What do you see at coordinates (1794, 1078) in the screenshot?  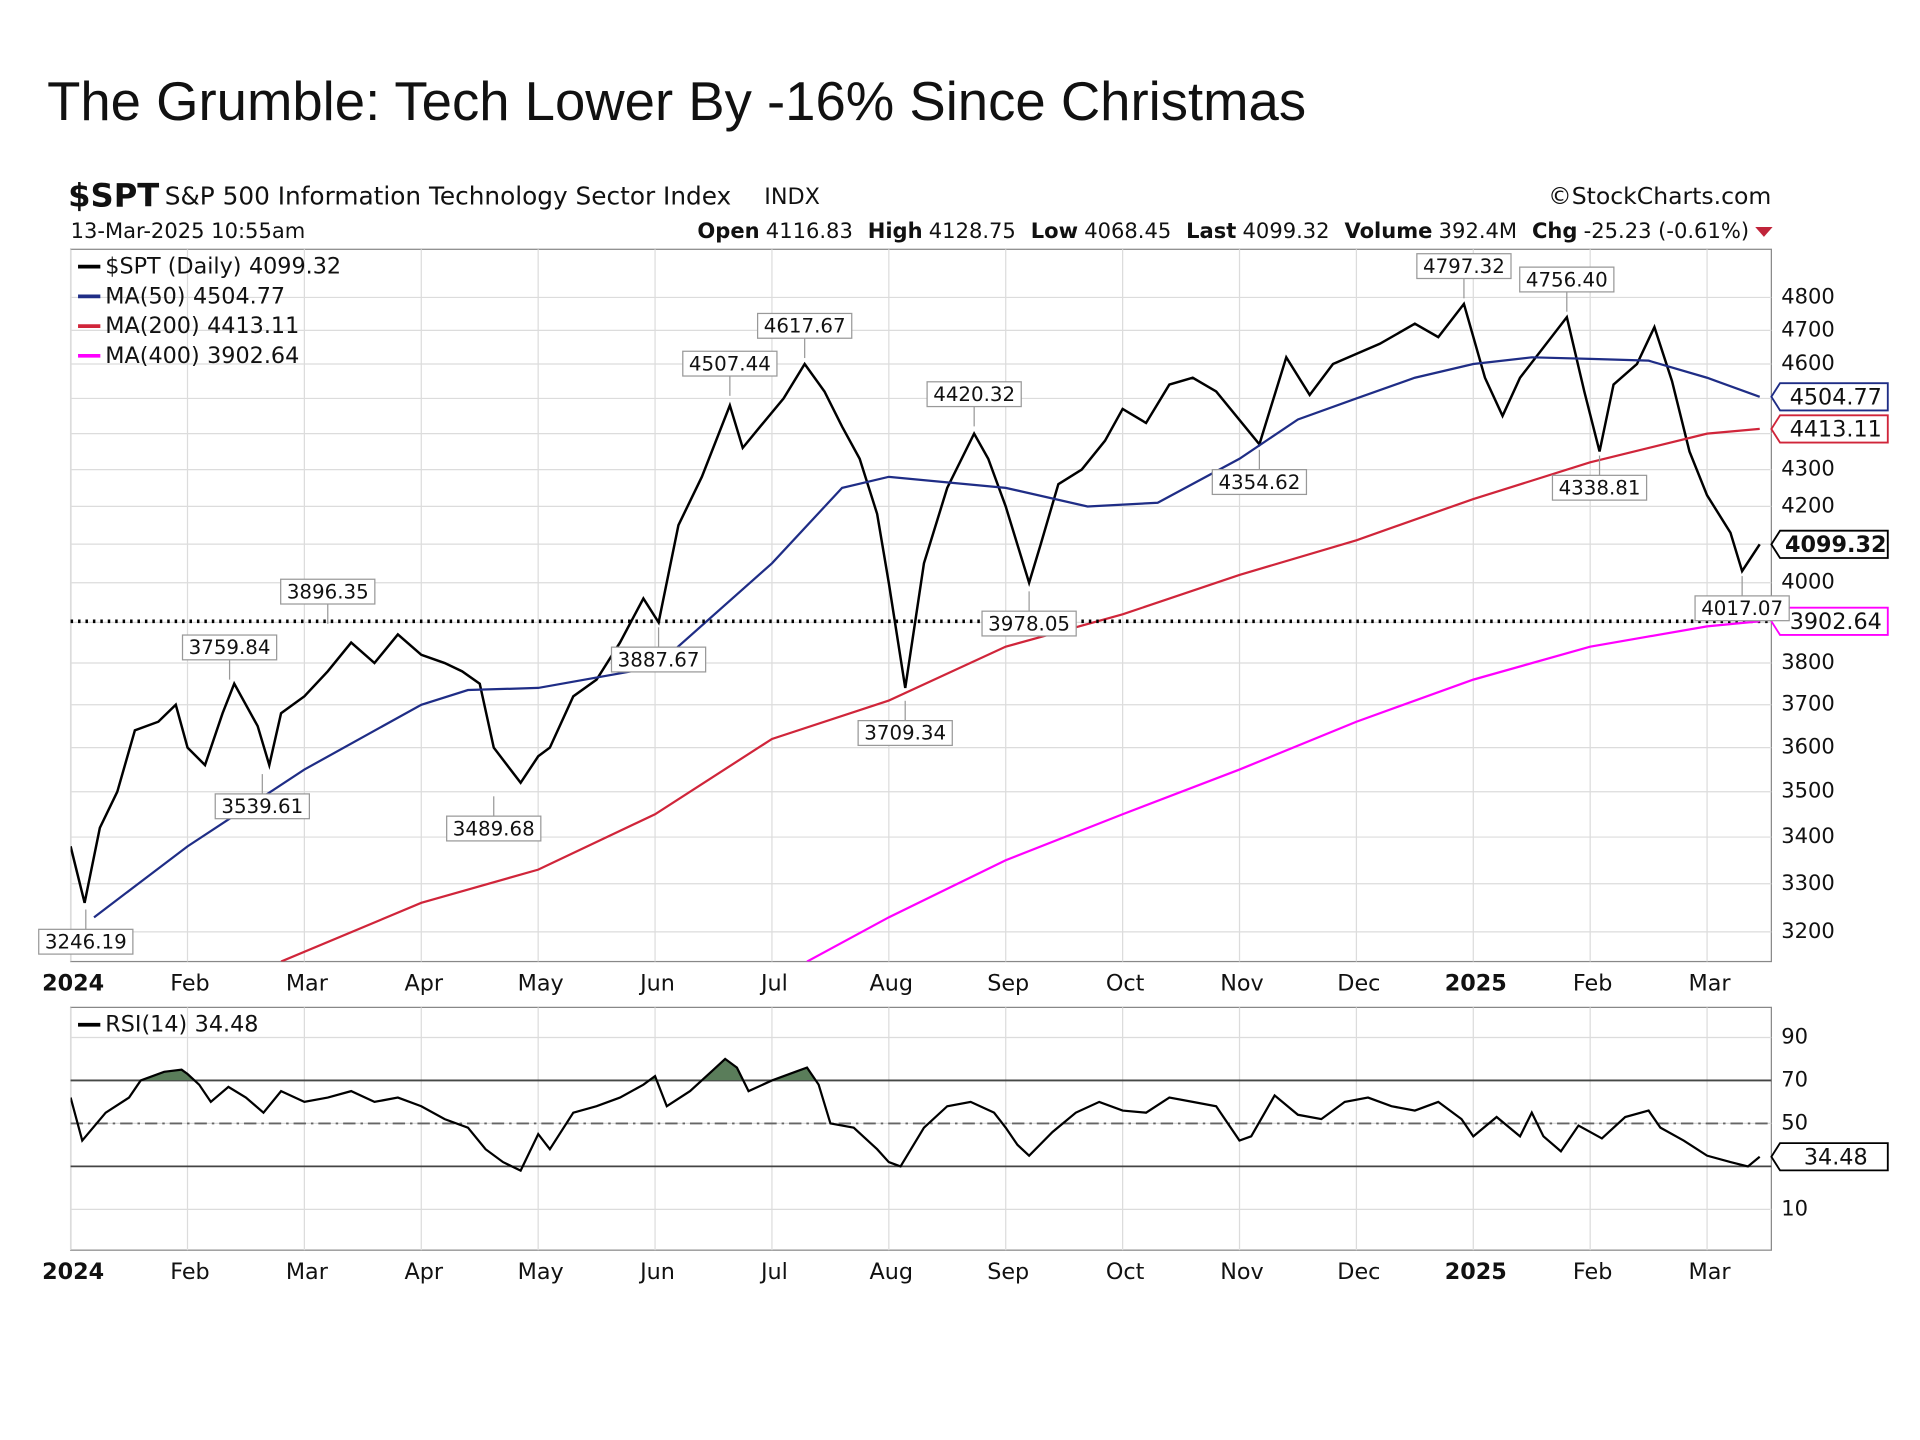 I see `y-tick-label: 70` at bounding box center [1794, 1078].